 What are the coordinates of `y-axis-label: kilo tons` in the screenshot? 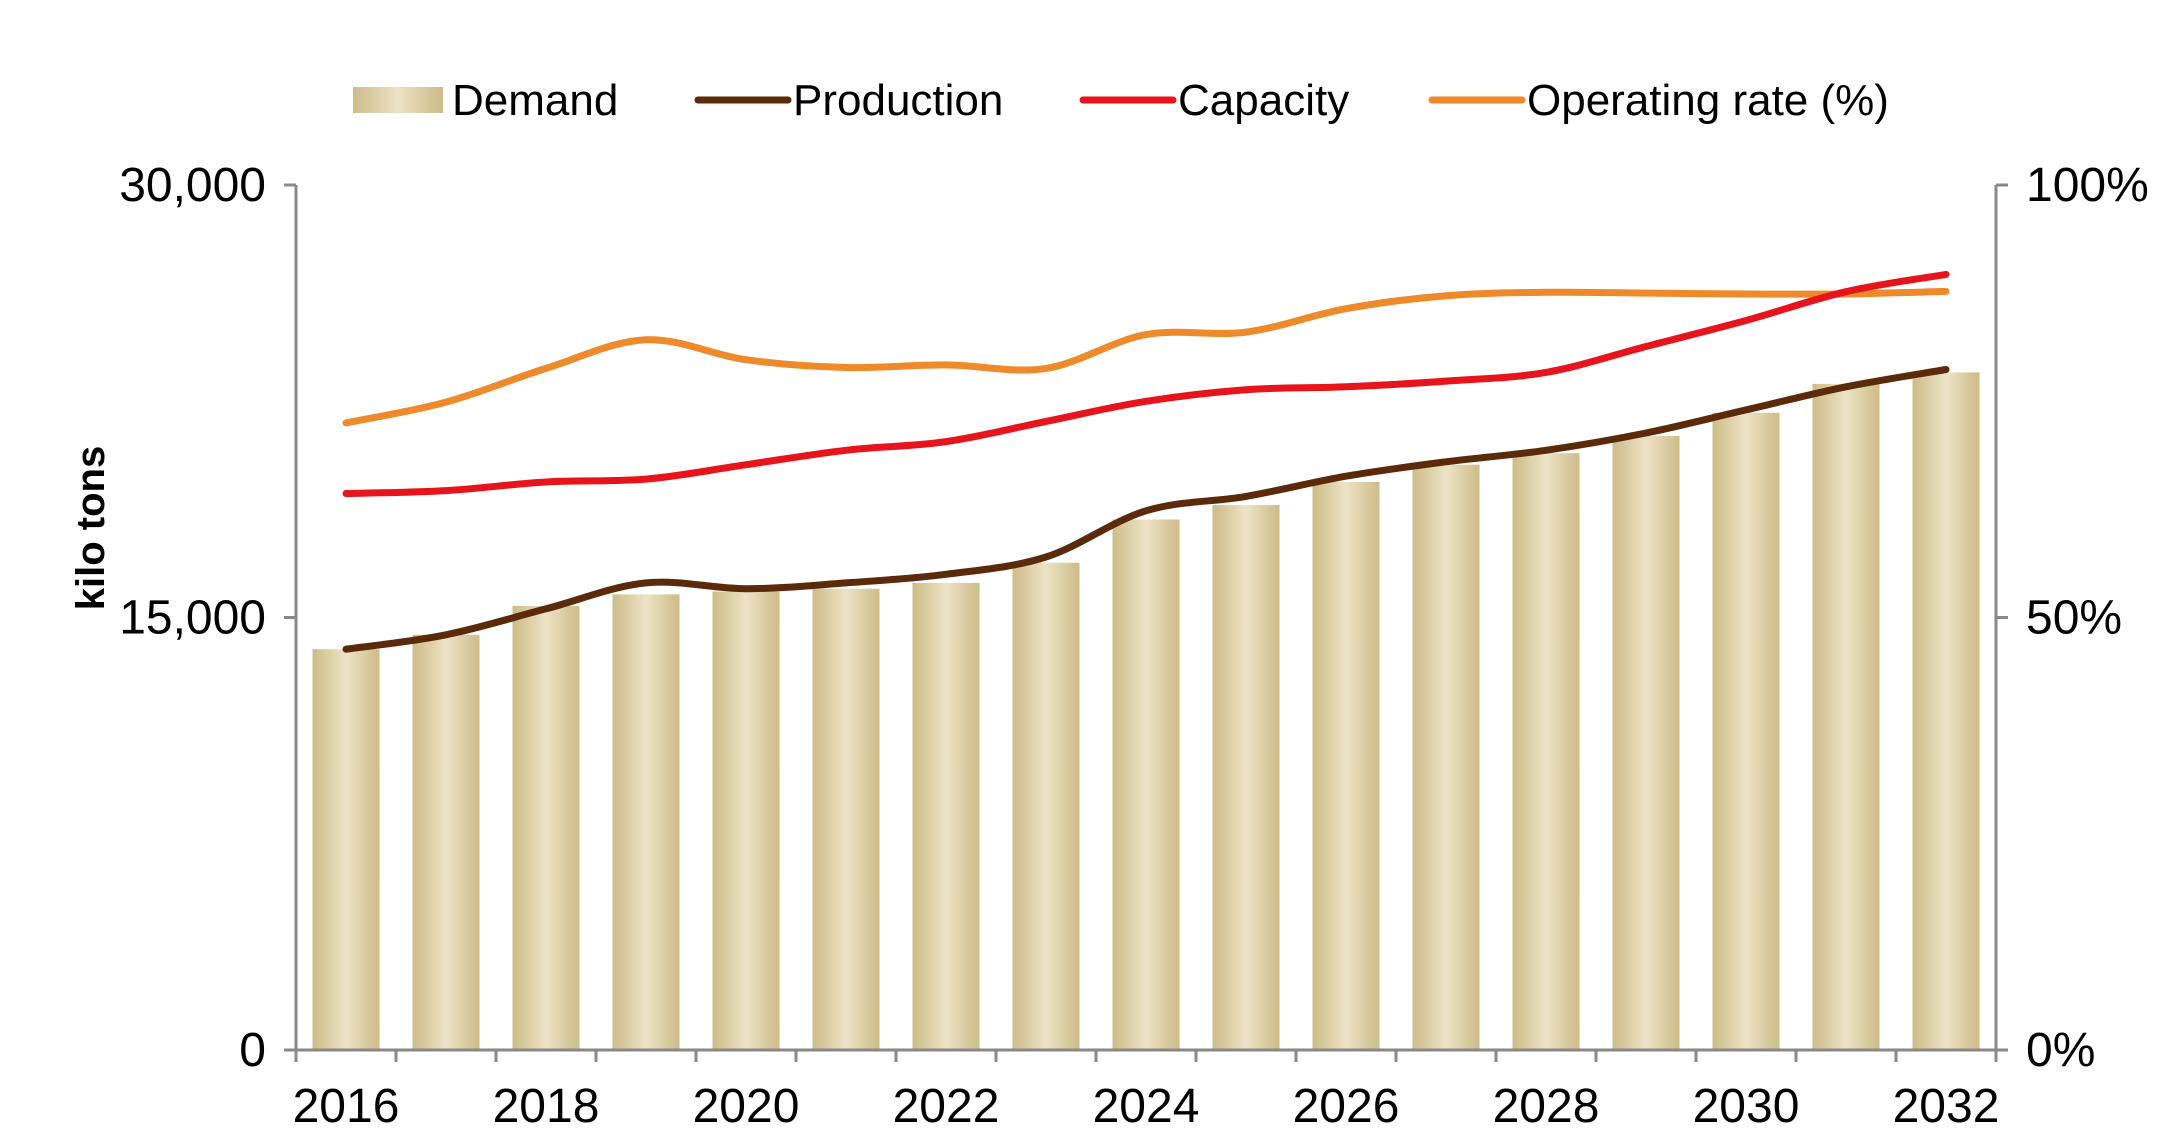 It's located at (91, 528).